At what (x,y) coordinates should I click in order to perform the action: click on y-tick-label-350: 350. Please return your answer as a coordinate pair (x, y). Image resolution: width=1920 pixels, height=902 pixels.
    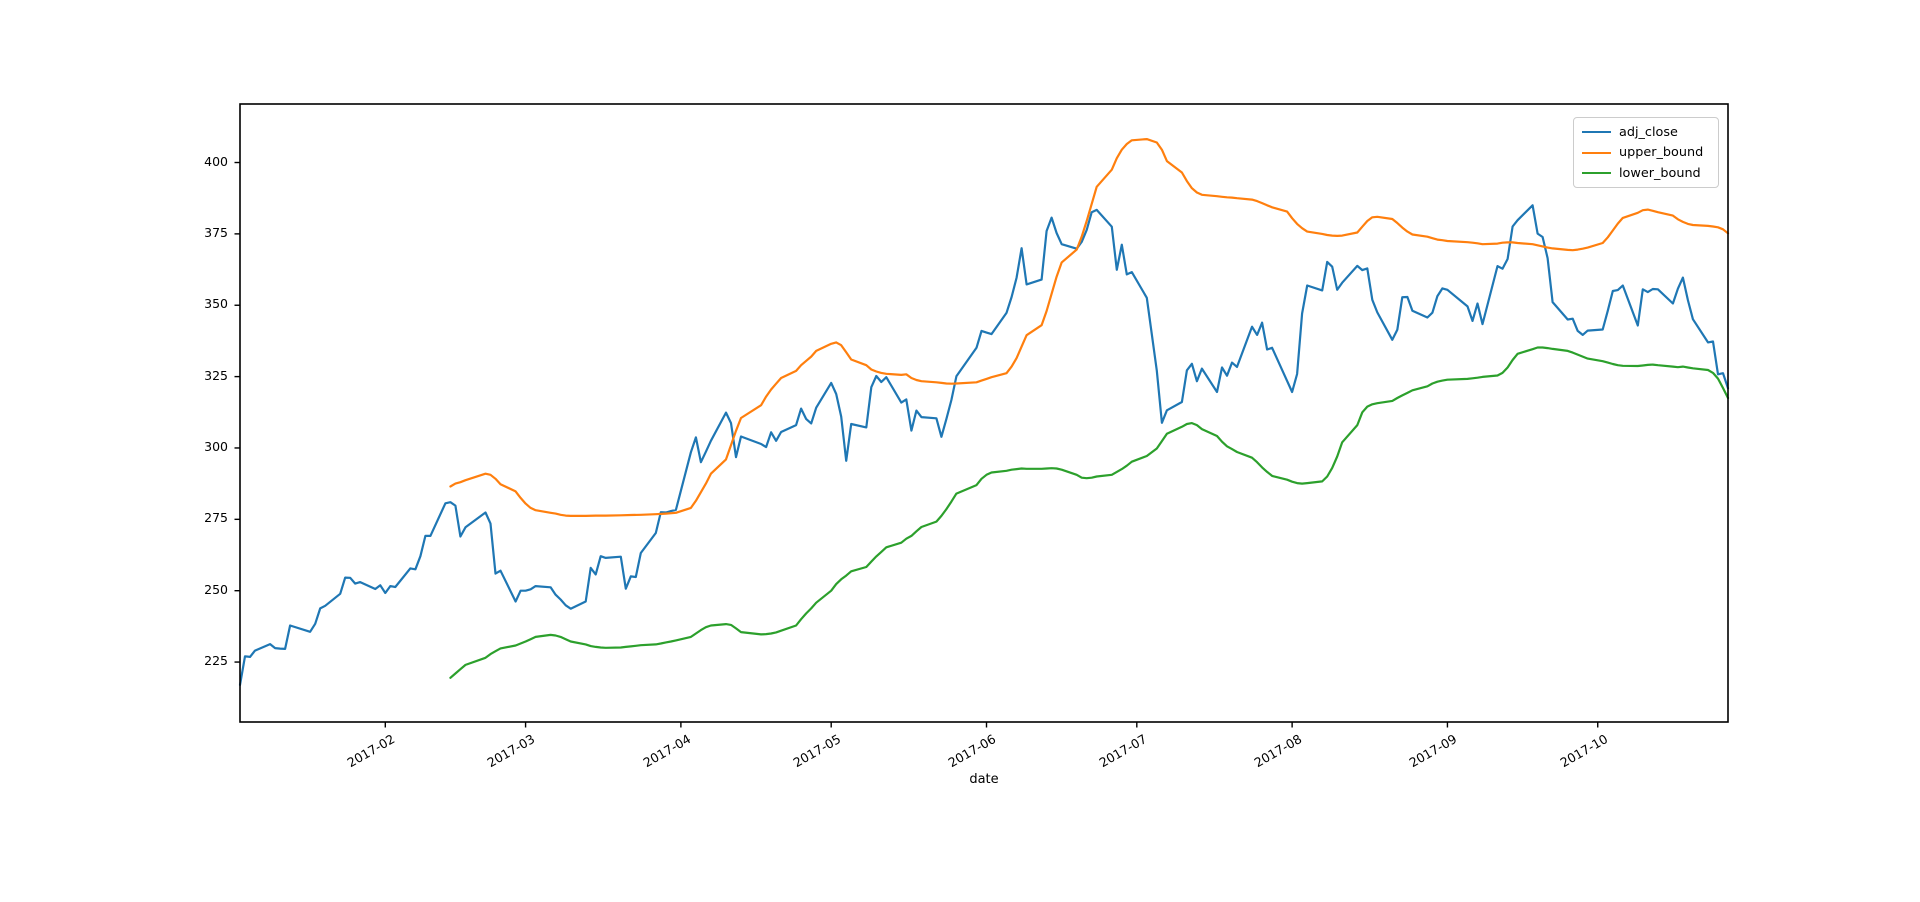
    Looking at the image, I should click on (216, 304).